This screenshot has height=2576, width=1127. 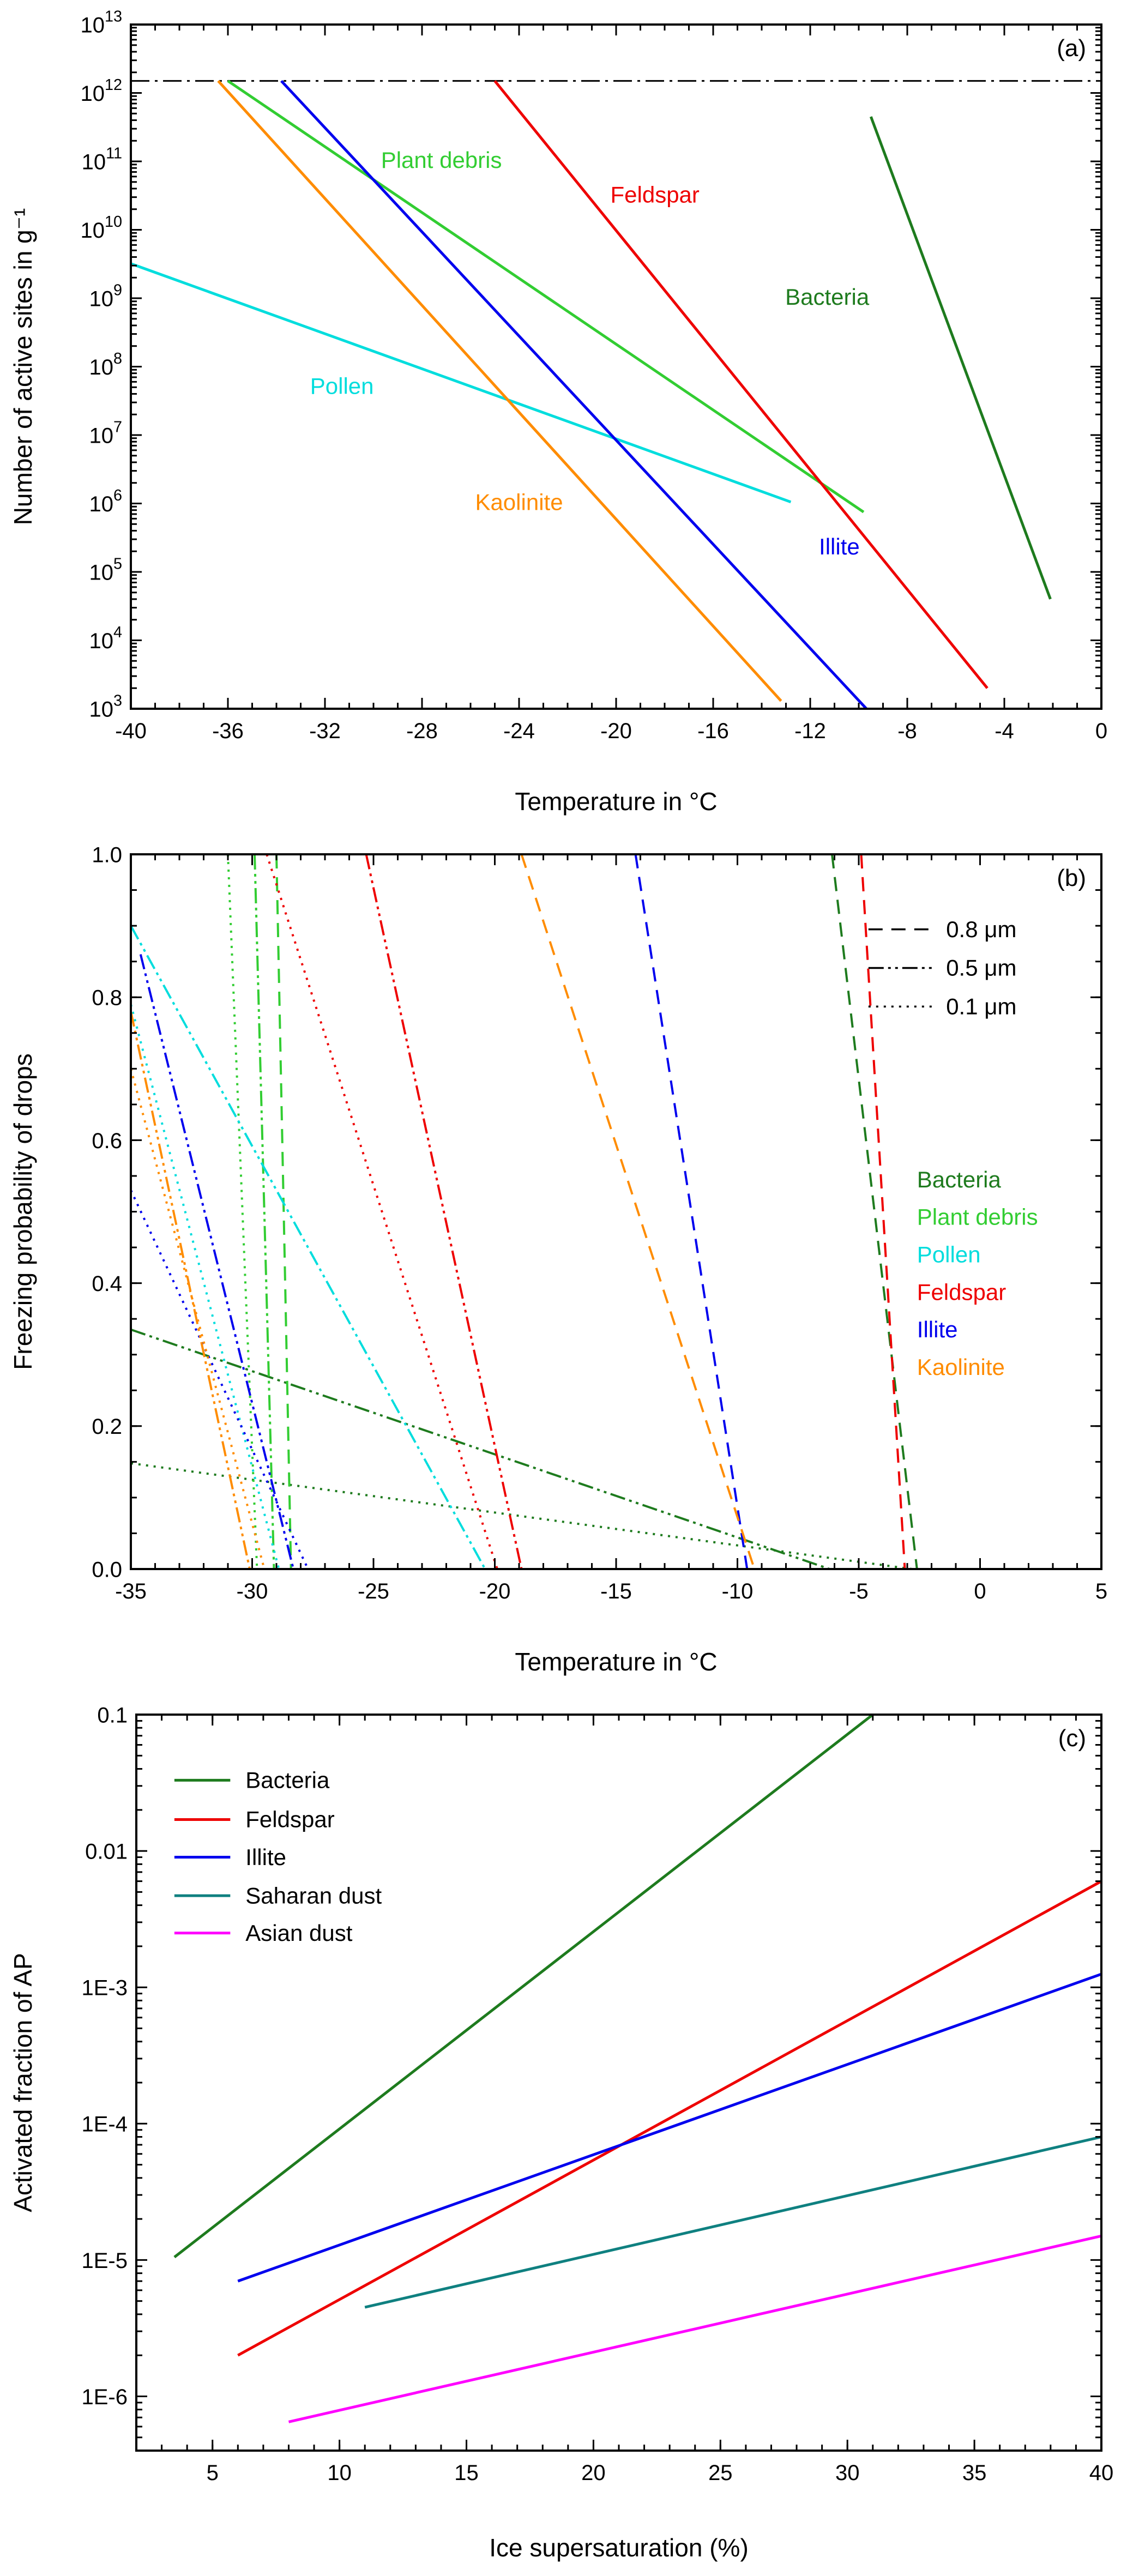 What do you see at coordinates (949, 1254) in the screenshot?
I see `color-key-pollen: Pollen` at bounding box center [949, 1254].